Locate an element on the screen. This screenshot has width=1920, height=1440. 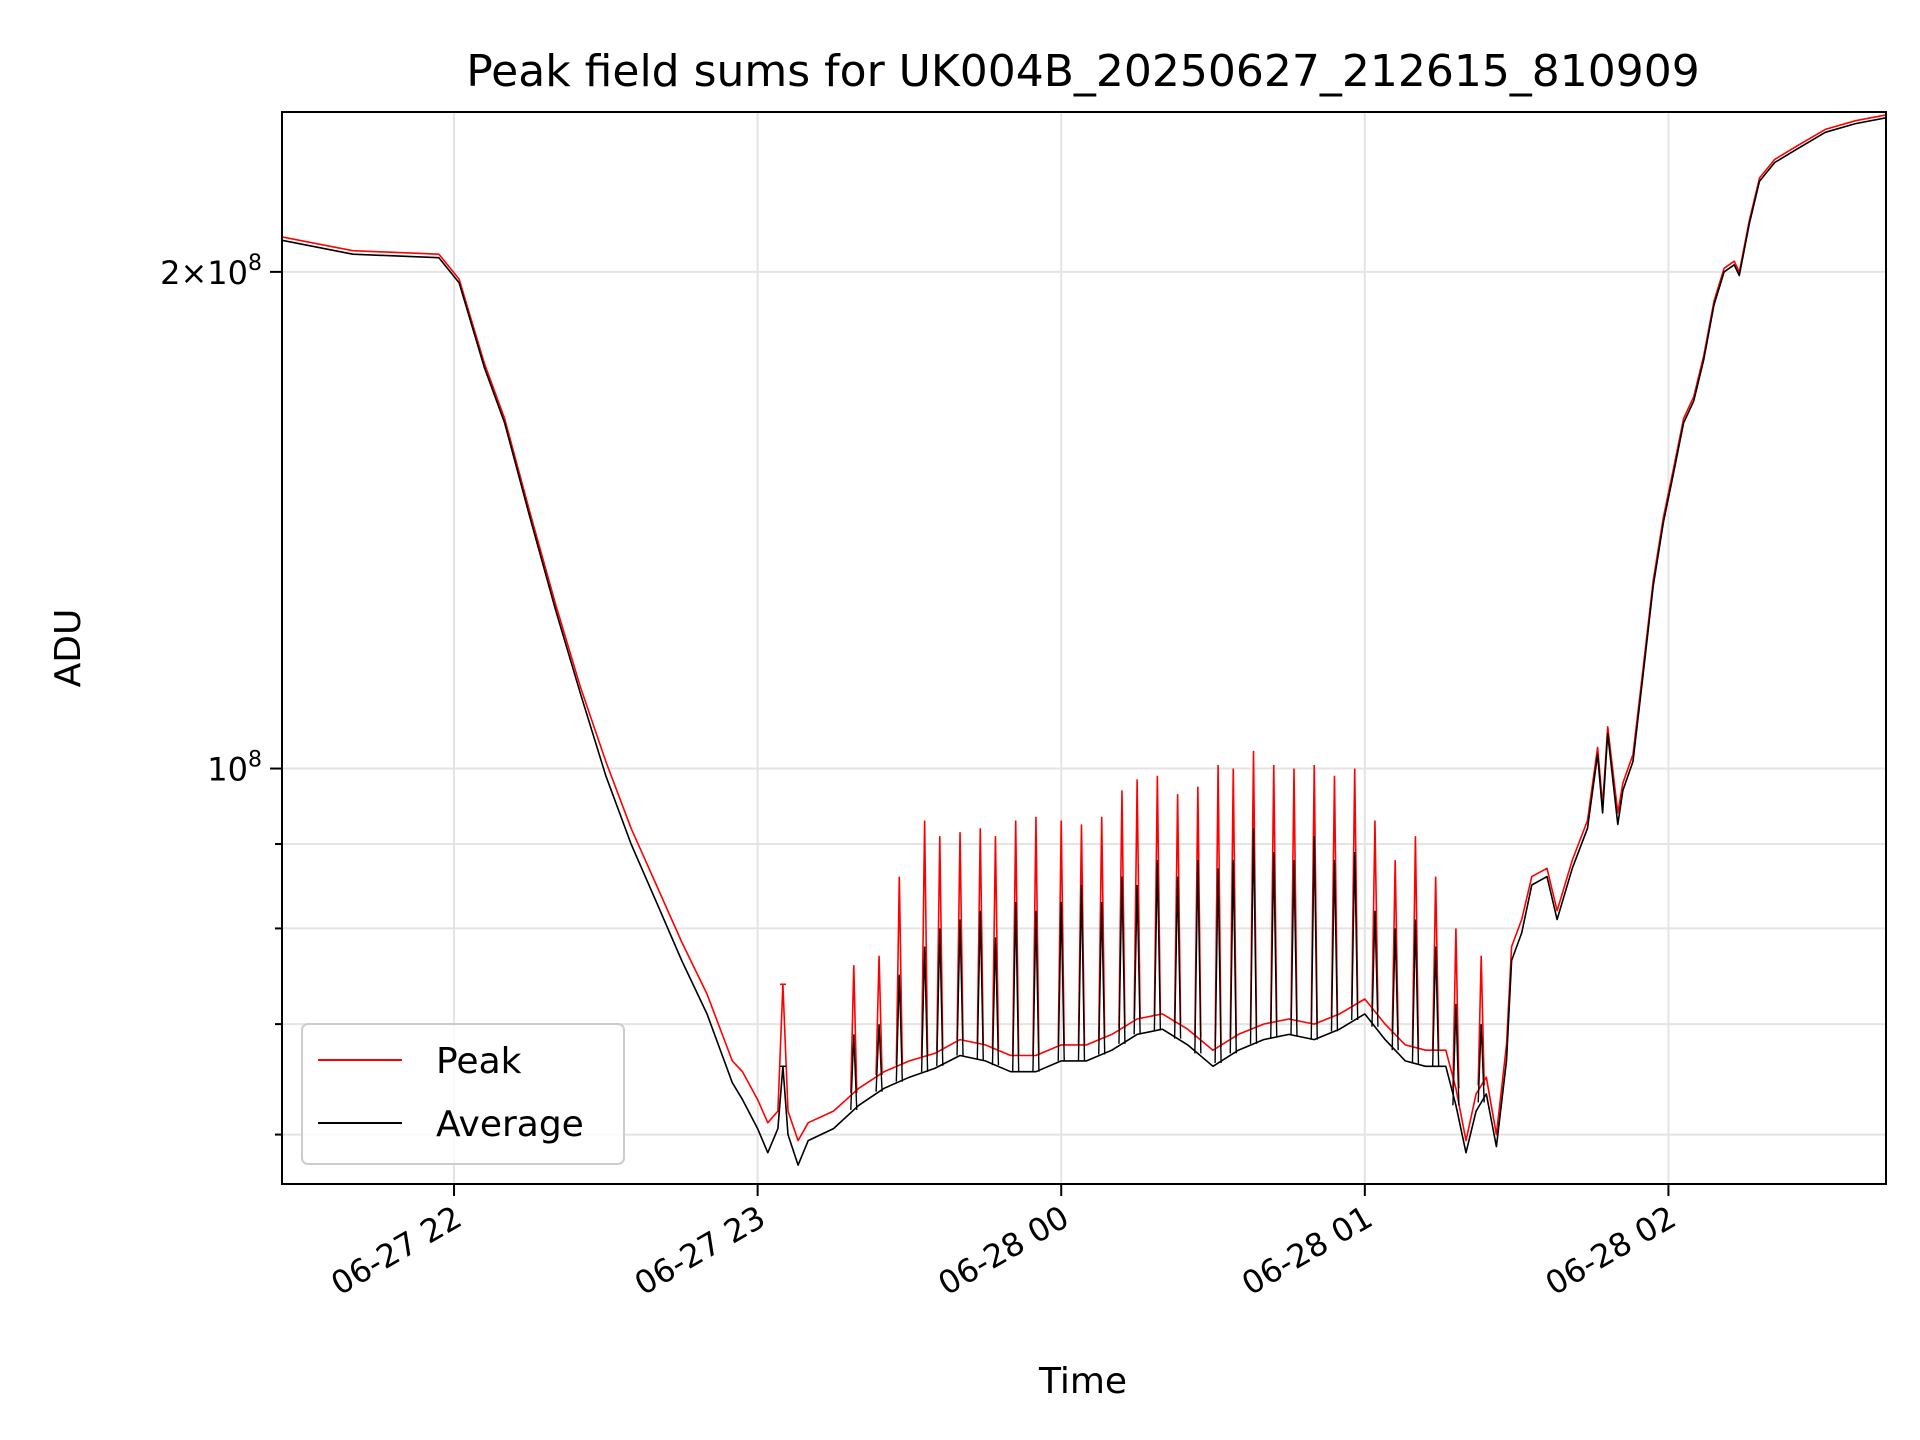
x-axis-label: Time is located at coordinates (1082, 1381).